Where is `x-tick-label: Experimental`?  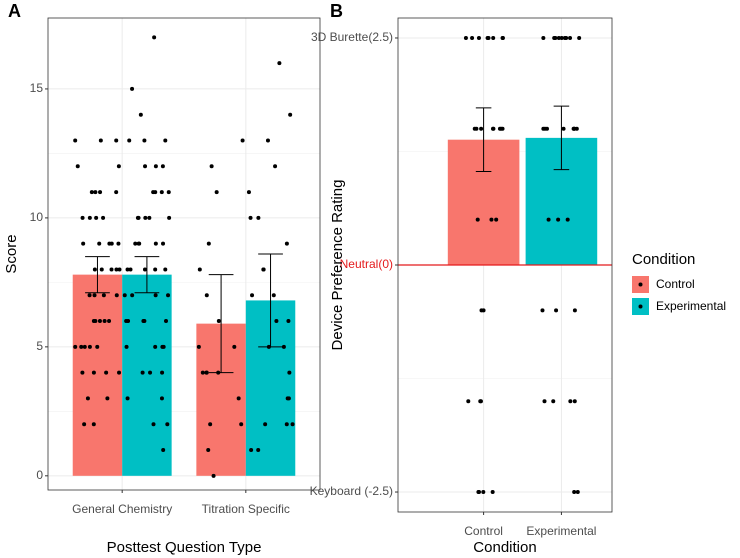
x-tick-label: Experimental is located at coordinates (561, 531).